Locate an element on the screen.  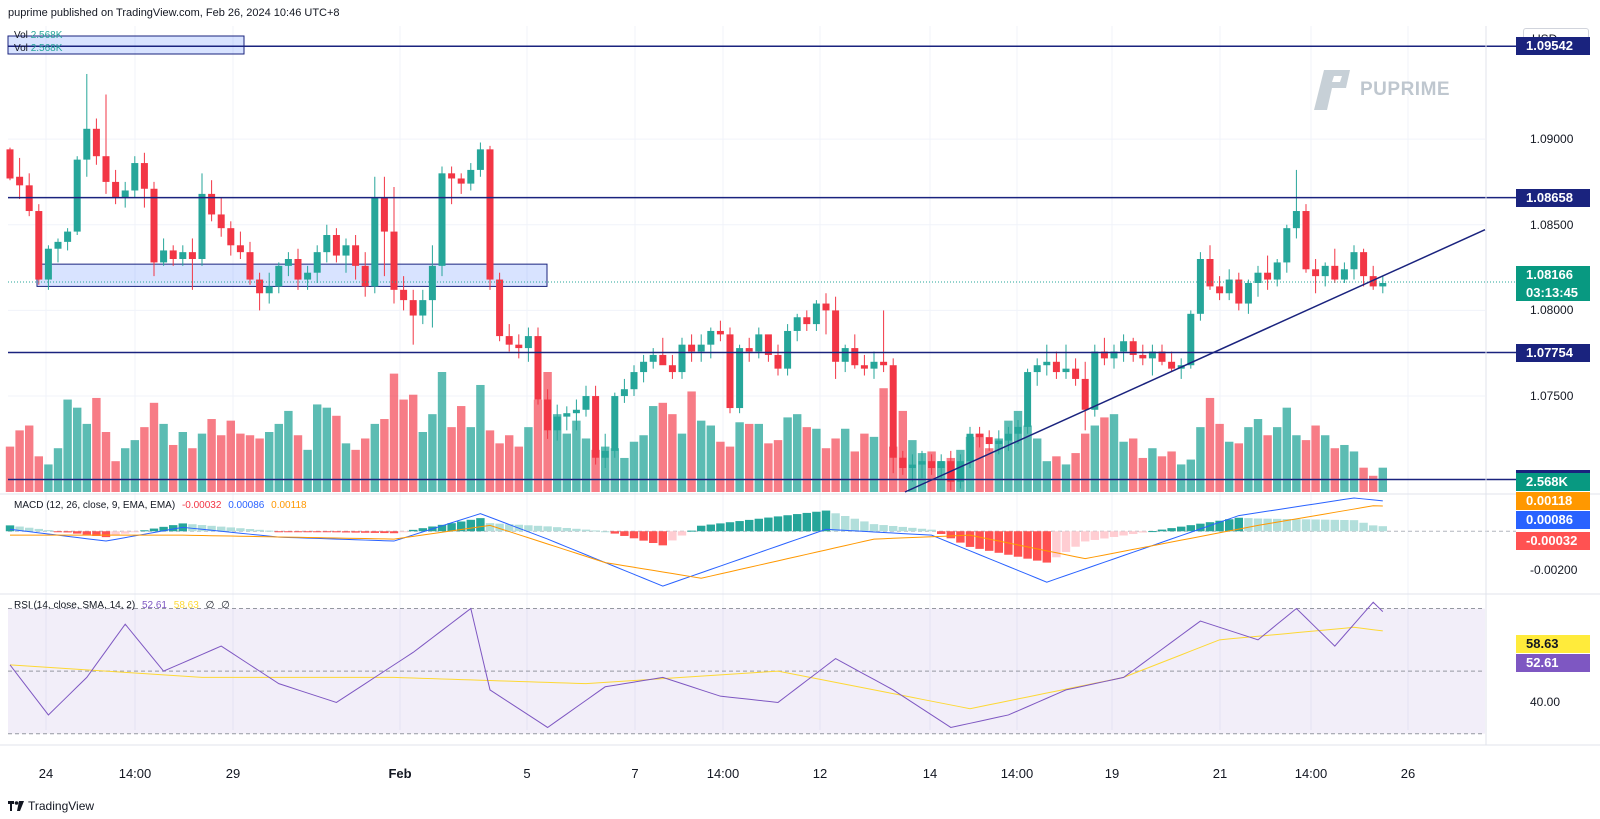
support-zone is located at coordinates (277, 161).